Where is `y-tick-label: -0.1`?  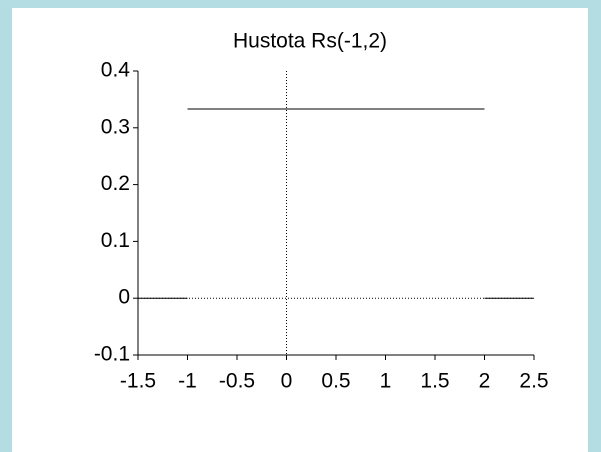
y-tick-label: -0.1 is located at coordinates (112, 354).